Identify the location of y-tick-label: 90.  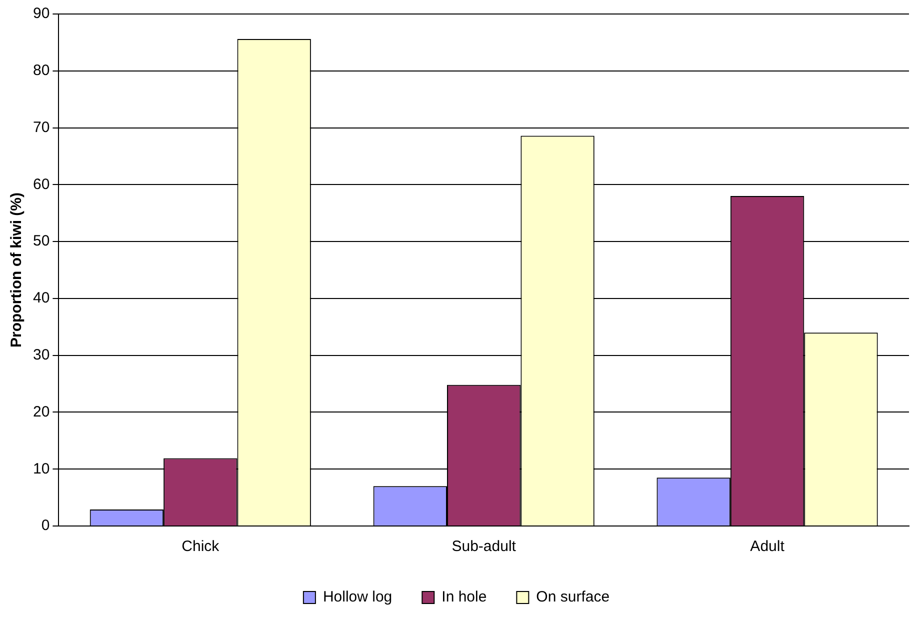
(41, 13).